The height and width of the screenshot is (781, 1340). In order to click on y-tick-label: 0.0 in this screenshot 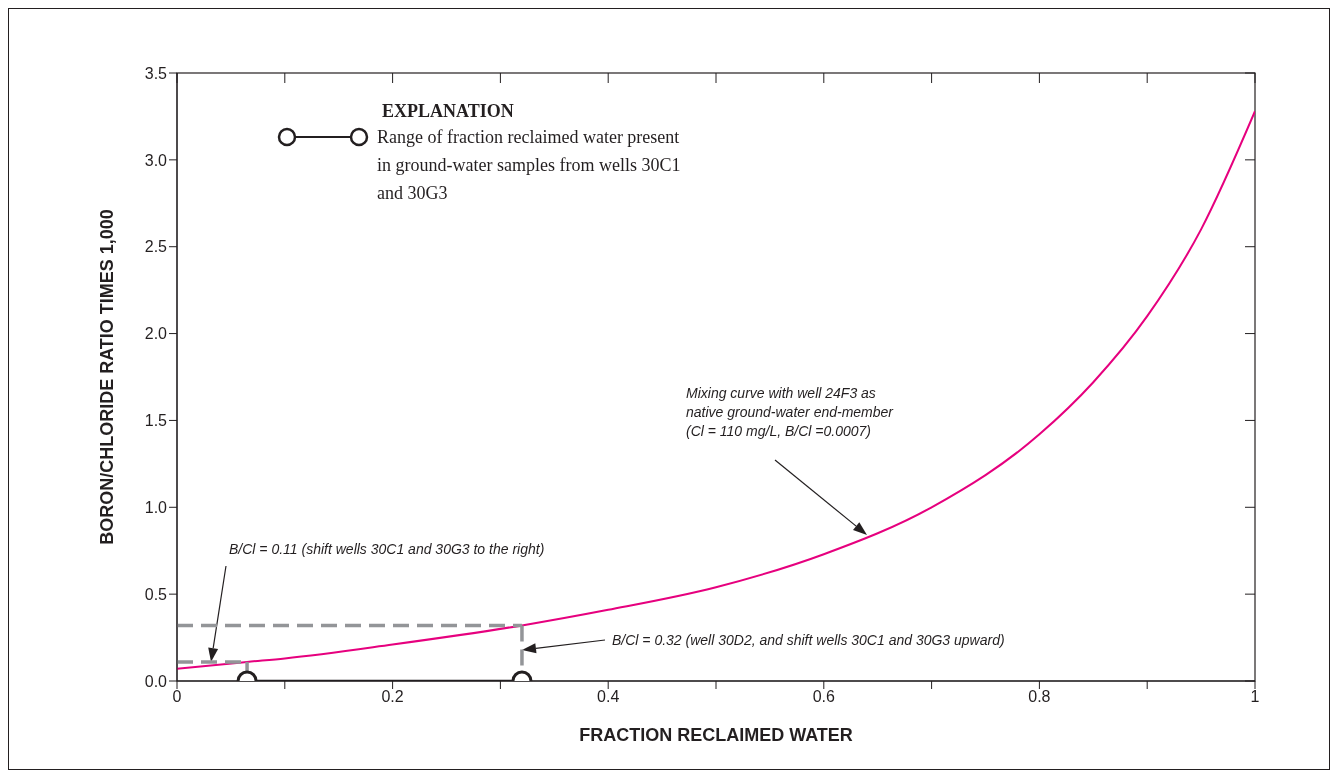, I will do `click(156, 681)`.